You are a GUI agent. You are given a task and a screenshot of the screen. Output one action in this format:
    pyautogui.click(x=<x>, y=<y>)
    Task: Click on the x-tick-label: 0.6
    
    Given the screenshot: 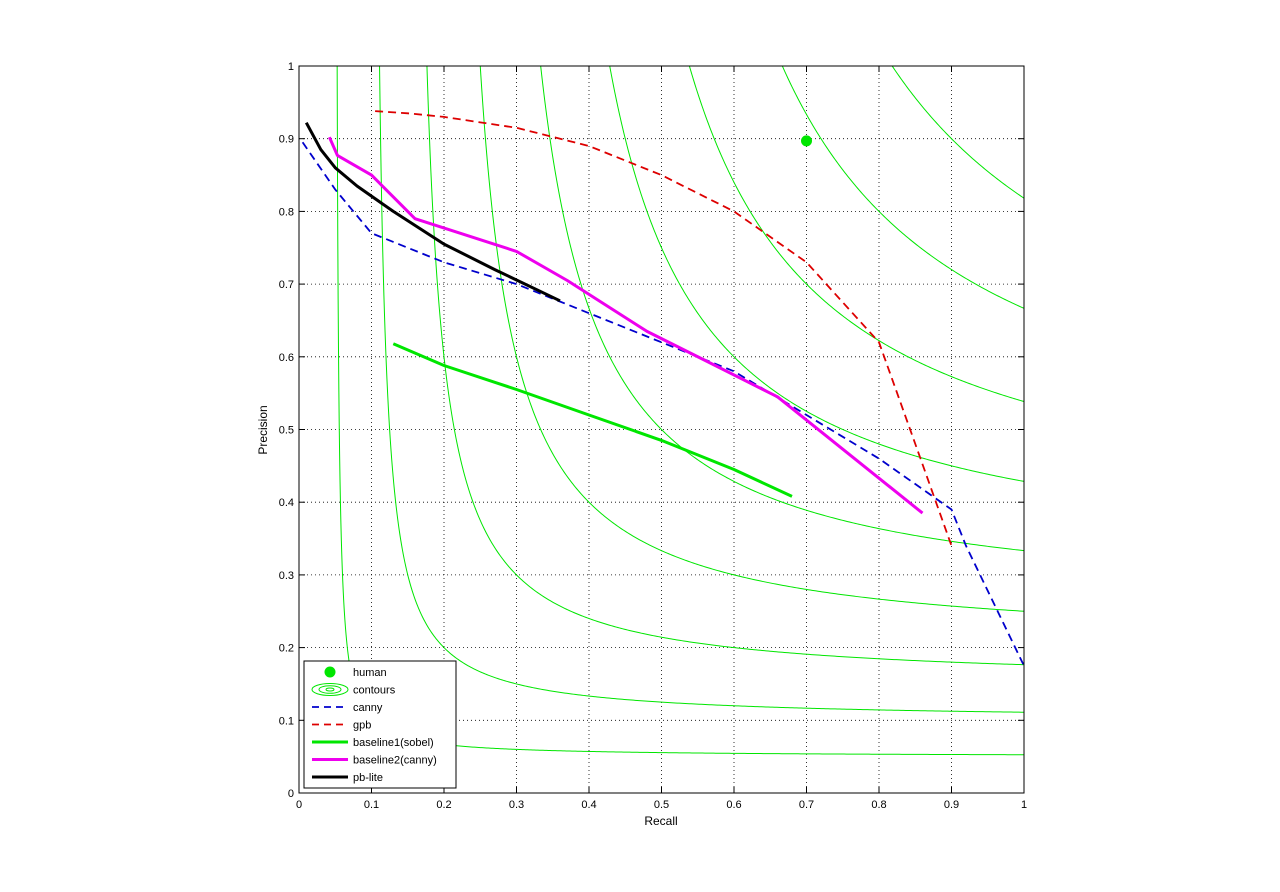 What is the action you would take?
    pyautogui.click(x=733, y=805)
    